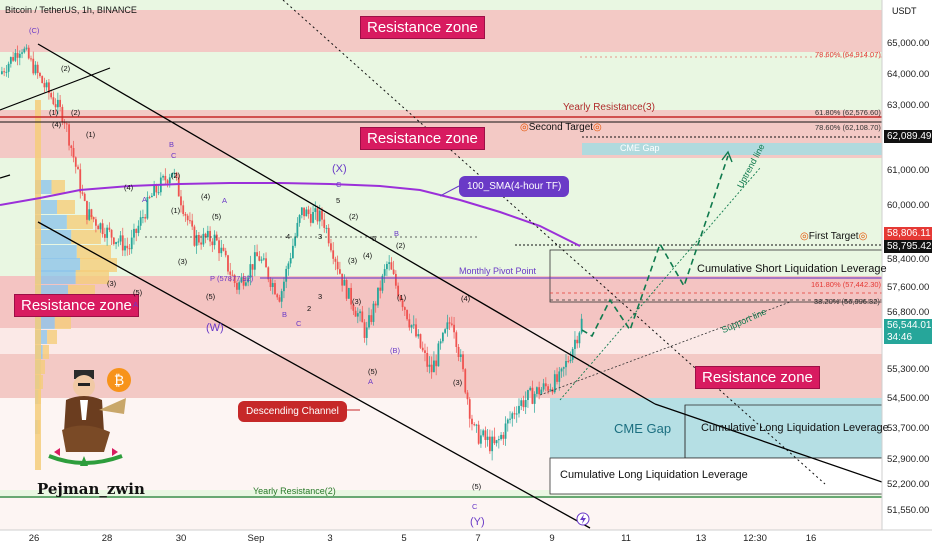 The height and width of the screenshot is (550, 932). I want to click on monthly-pivot-label: Monthly Pivot Point, so click(498, 271).